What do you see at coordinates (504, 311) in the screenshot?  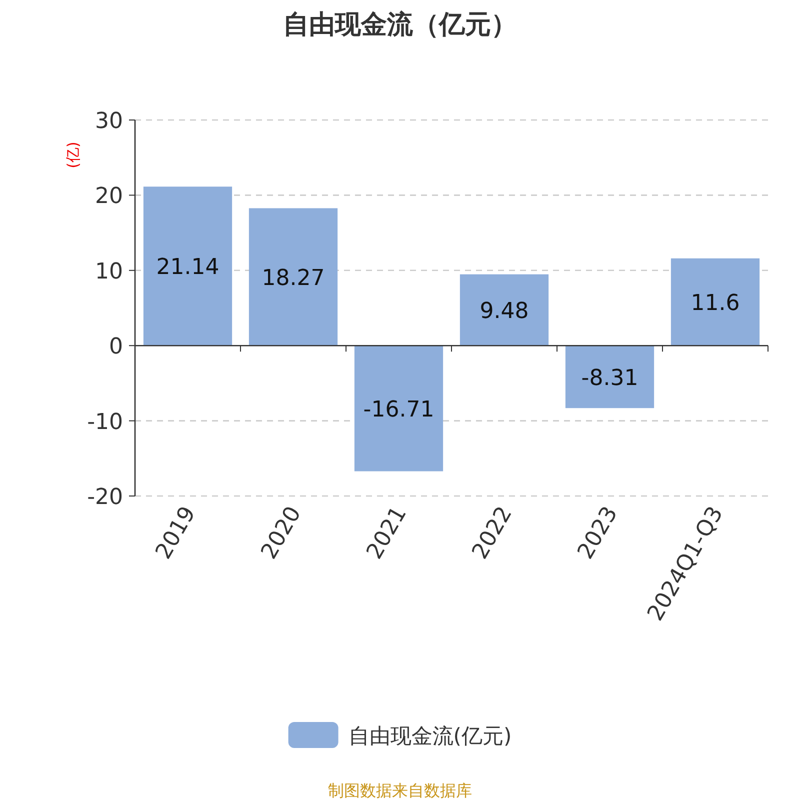 I see `data-label: 9.48` at bounding box center [504, 311].